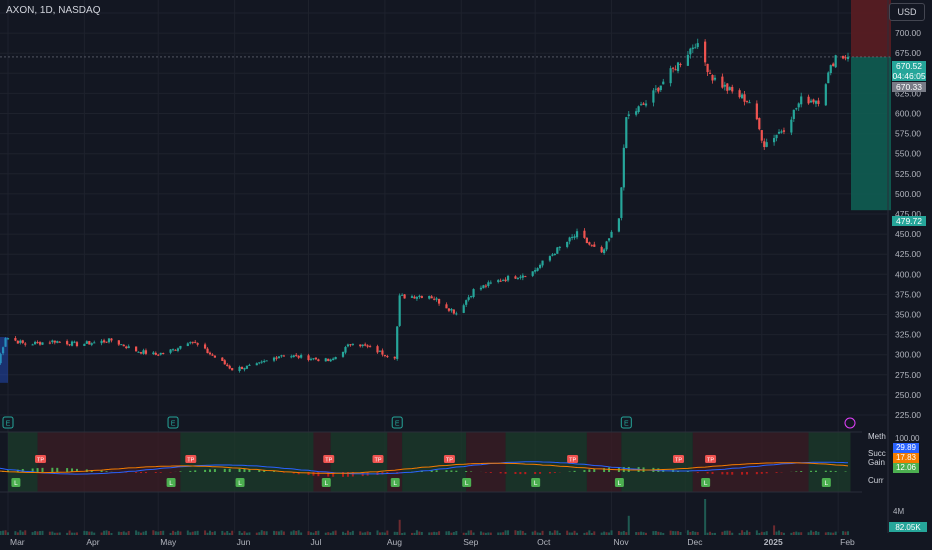  Describe the element at coordinates (908, 114) in the screenshot. I see `price-tick-label: 600.00` at that location.